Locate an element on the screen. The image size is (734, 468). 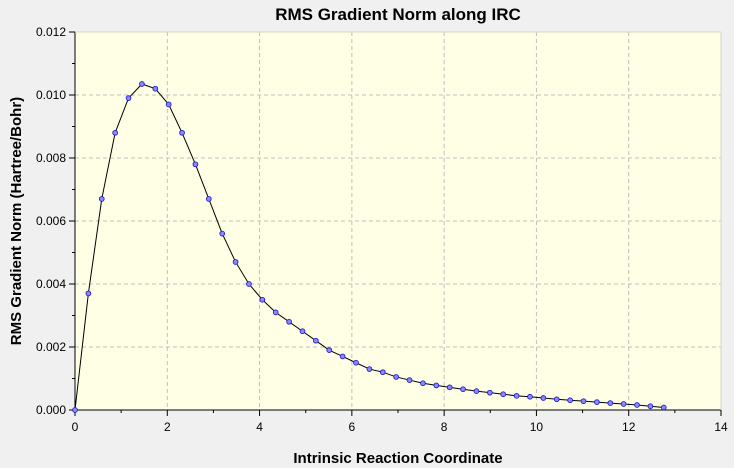
y-tick-label: 0.006 is located at coordinates (51, 221).